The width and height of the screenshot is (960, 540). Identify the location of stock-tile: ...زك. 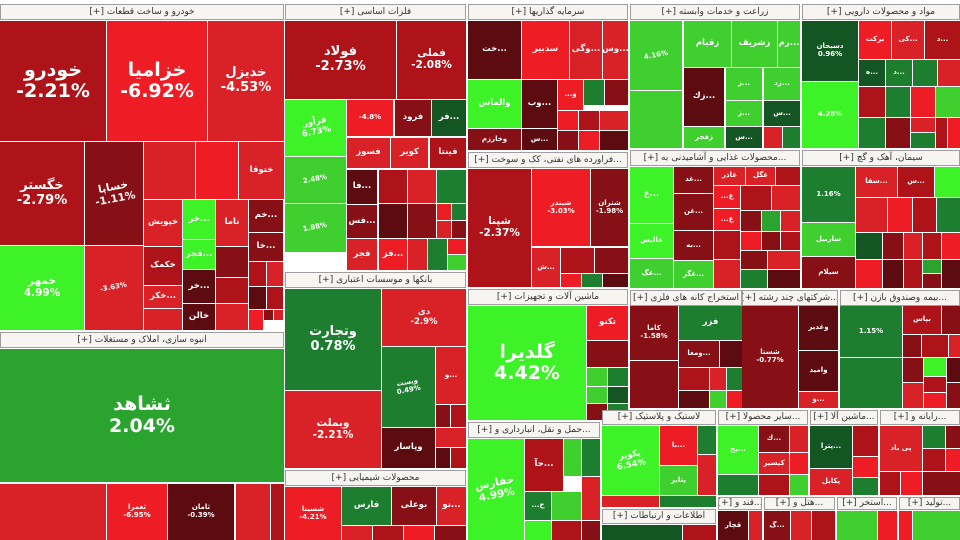
(704, 97).